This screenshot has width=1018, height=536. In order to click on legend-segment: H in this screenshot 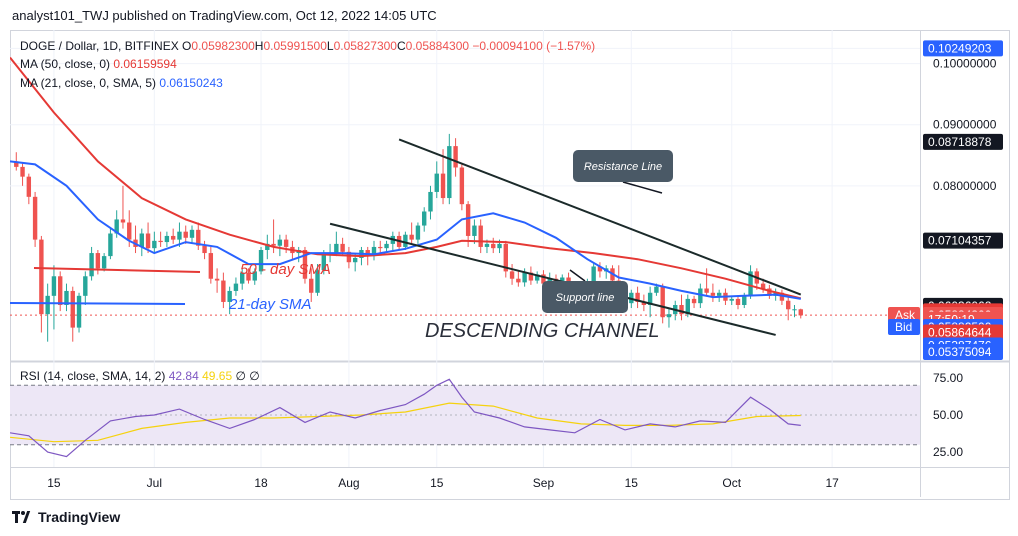, I will do `click(259, 46)`.